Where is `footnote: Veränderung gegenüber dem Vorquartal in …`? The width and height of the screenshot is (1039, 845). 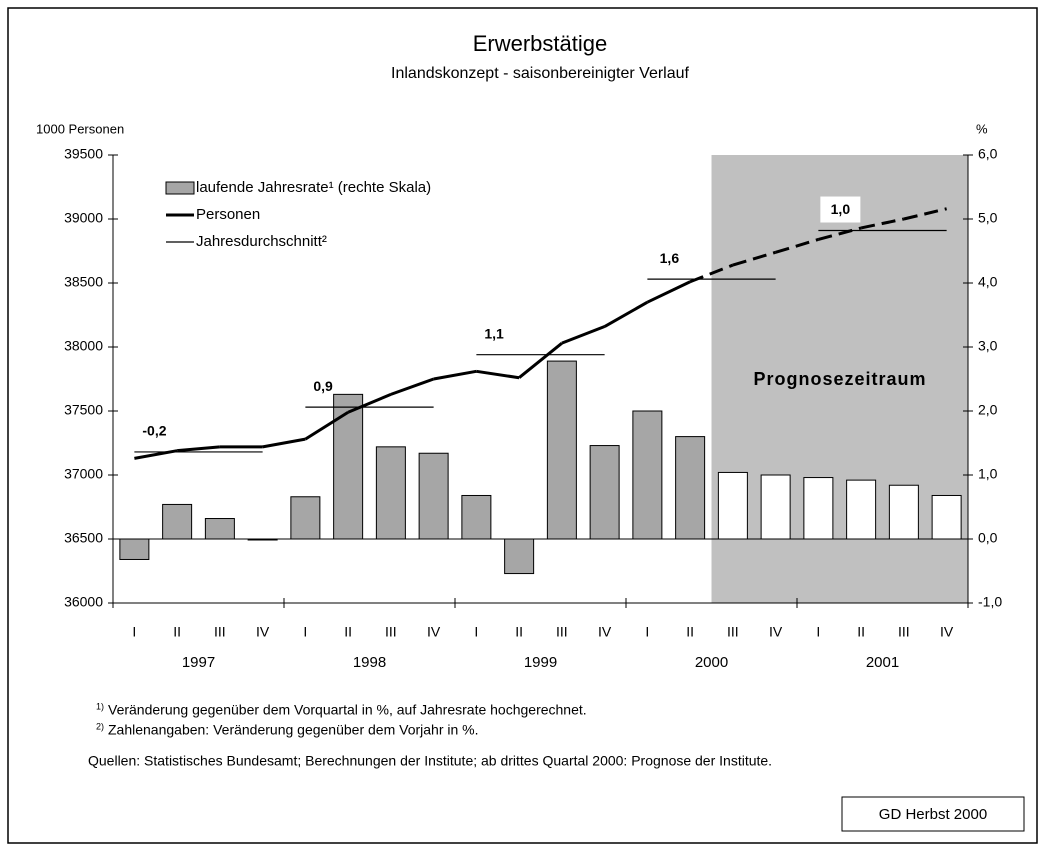
footnote: Veränderung gegenüber dem Vorquartal in … is located at coordinates (347, 710).